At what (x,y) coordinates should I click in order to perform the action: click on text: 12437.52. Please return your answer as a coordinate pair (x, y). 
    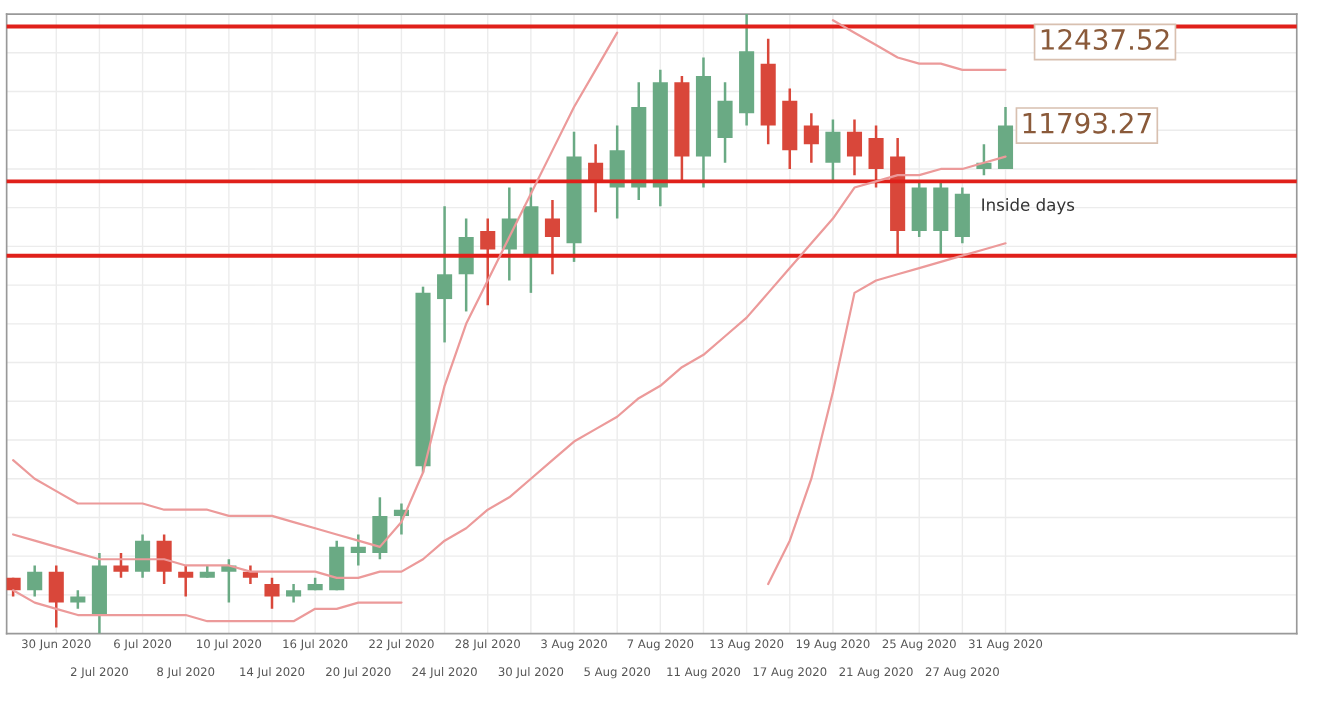
    Looking at the image, I should click on (1105, 40).